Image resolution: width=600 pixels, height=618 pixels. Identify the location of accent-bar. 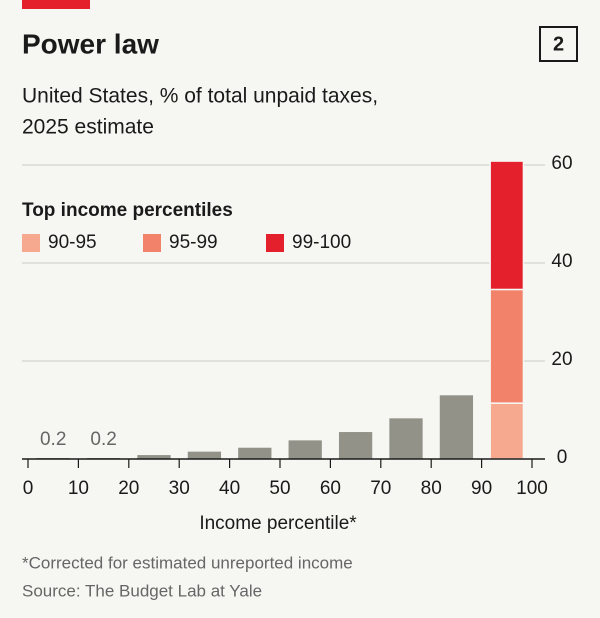
(56, 4).